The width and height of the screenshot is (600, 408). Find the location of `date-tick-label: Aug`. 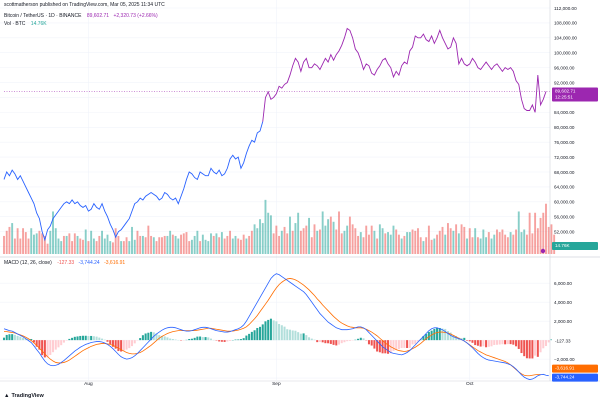

date-tick-label: Aug is located at coordinates (88, 384).